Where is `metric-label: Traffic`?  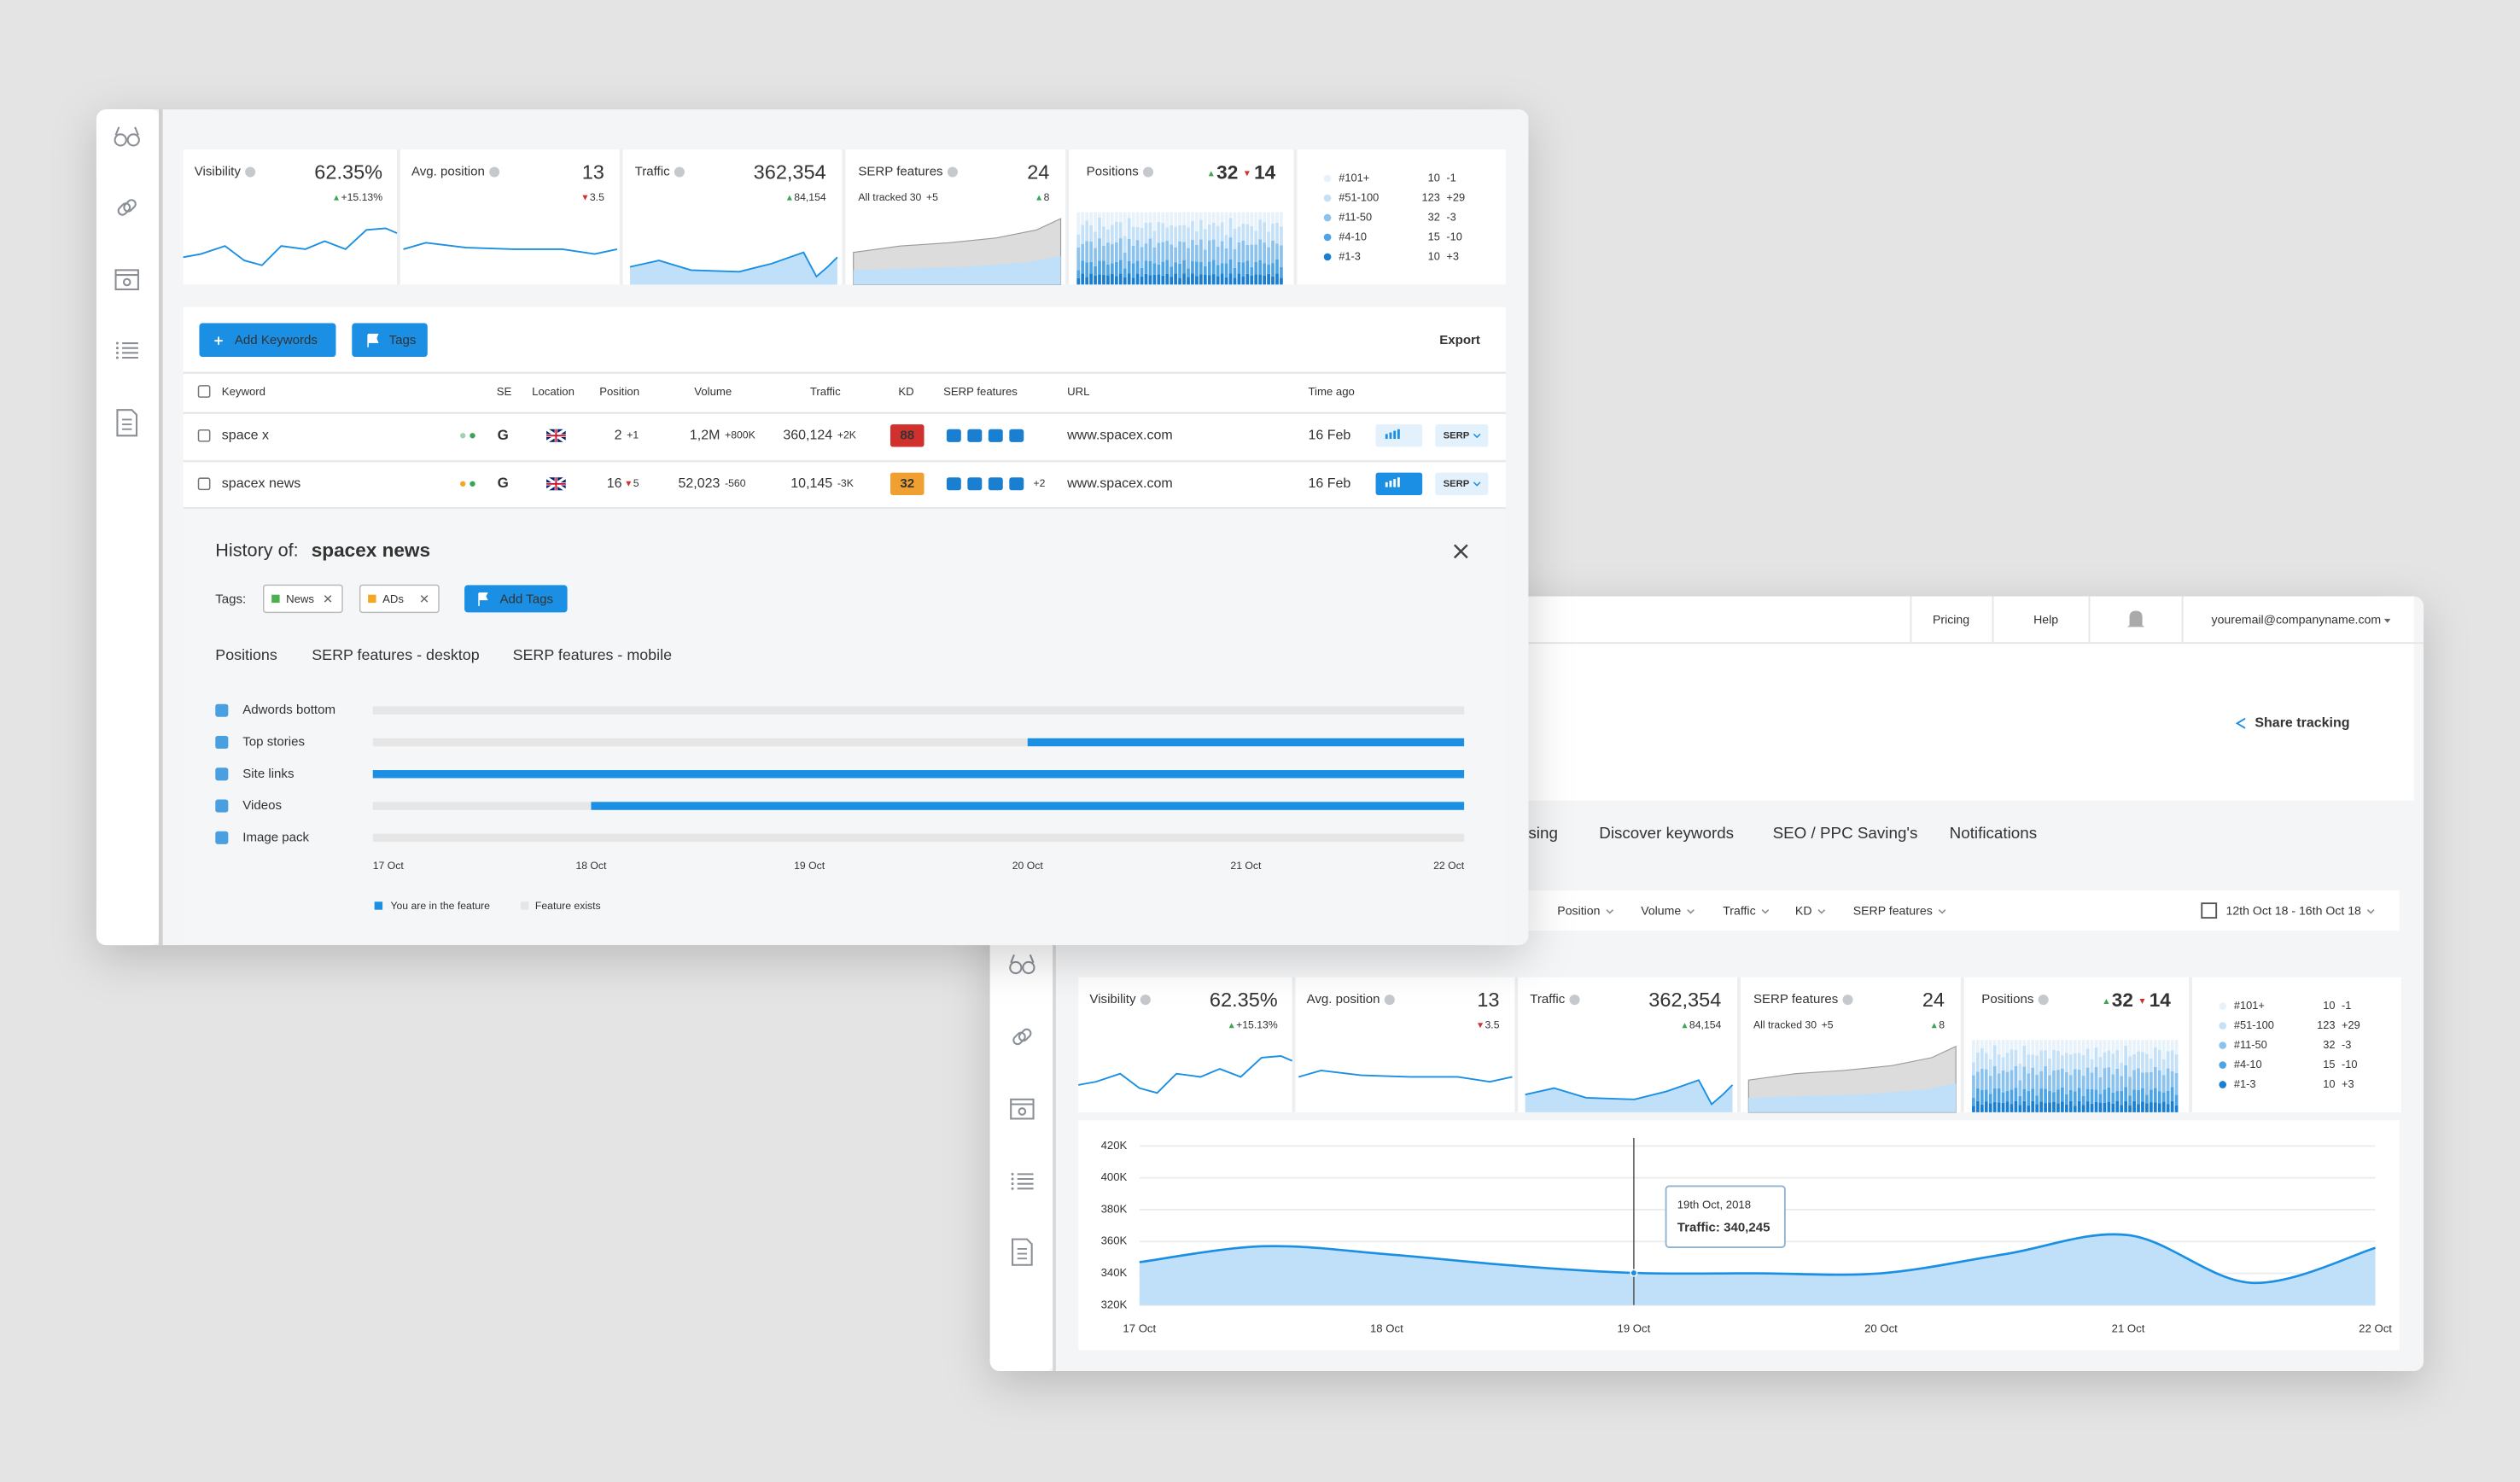
metric-label: Traffic is located at coordinates (1547, 999).